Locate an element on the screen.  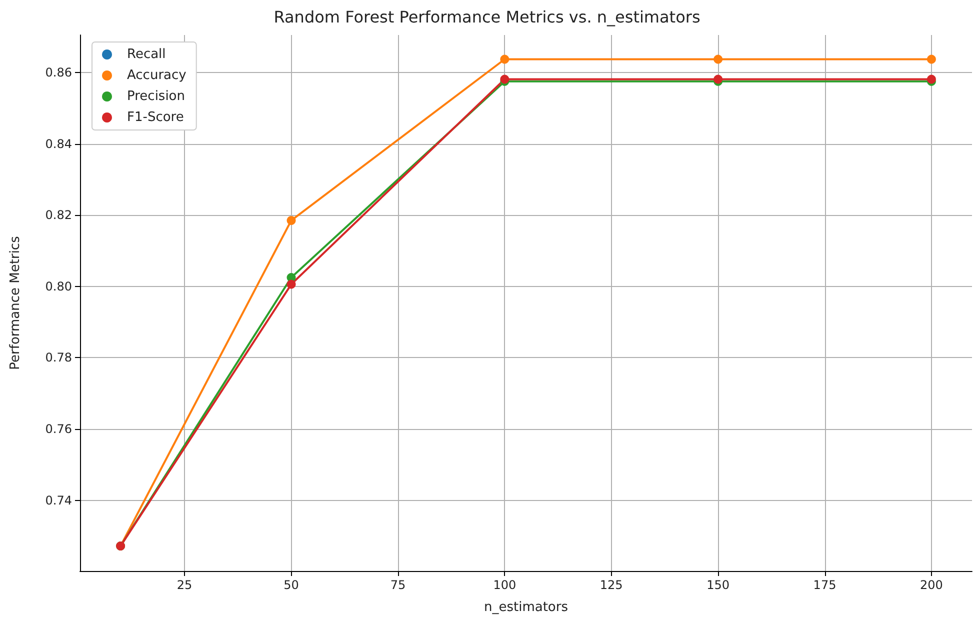
legend-label: Precision is located at coordinates (156, 96).